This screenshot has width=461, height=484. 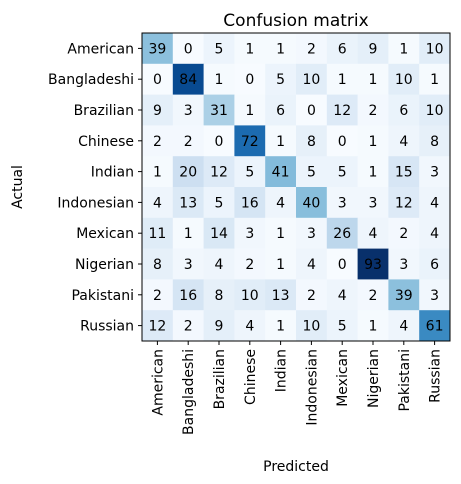 I want to click on x-tick-label: American, so click(x=158, y=382).